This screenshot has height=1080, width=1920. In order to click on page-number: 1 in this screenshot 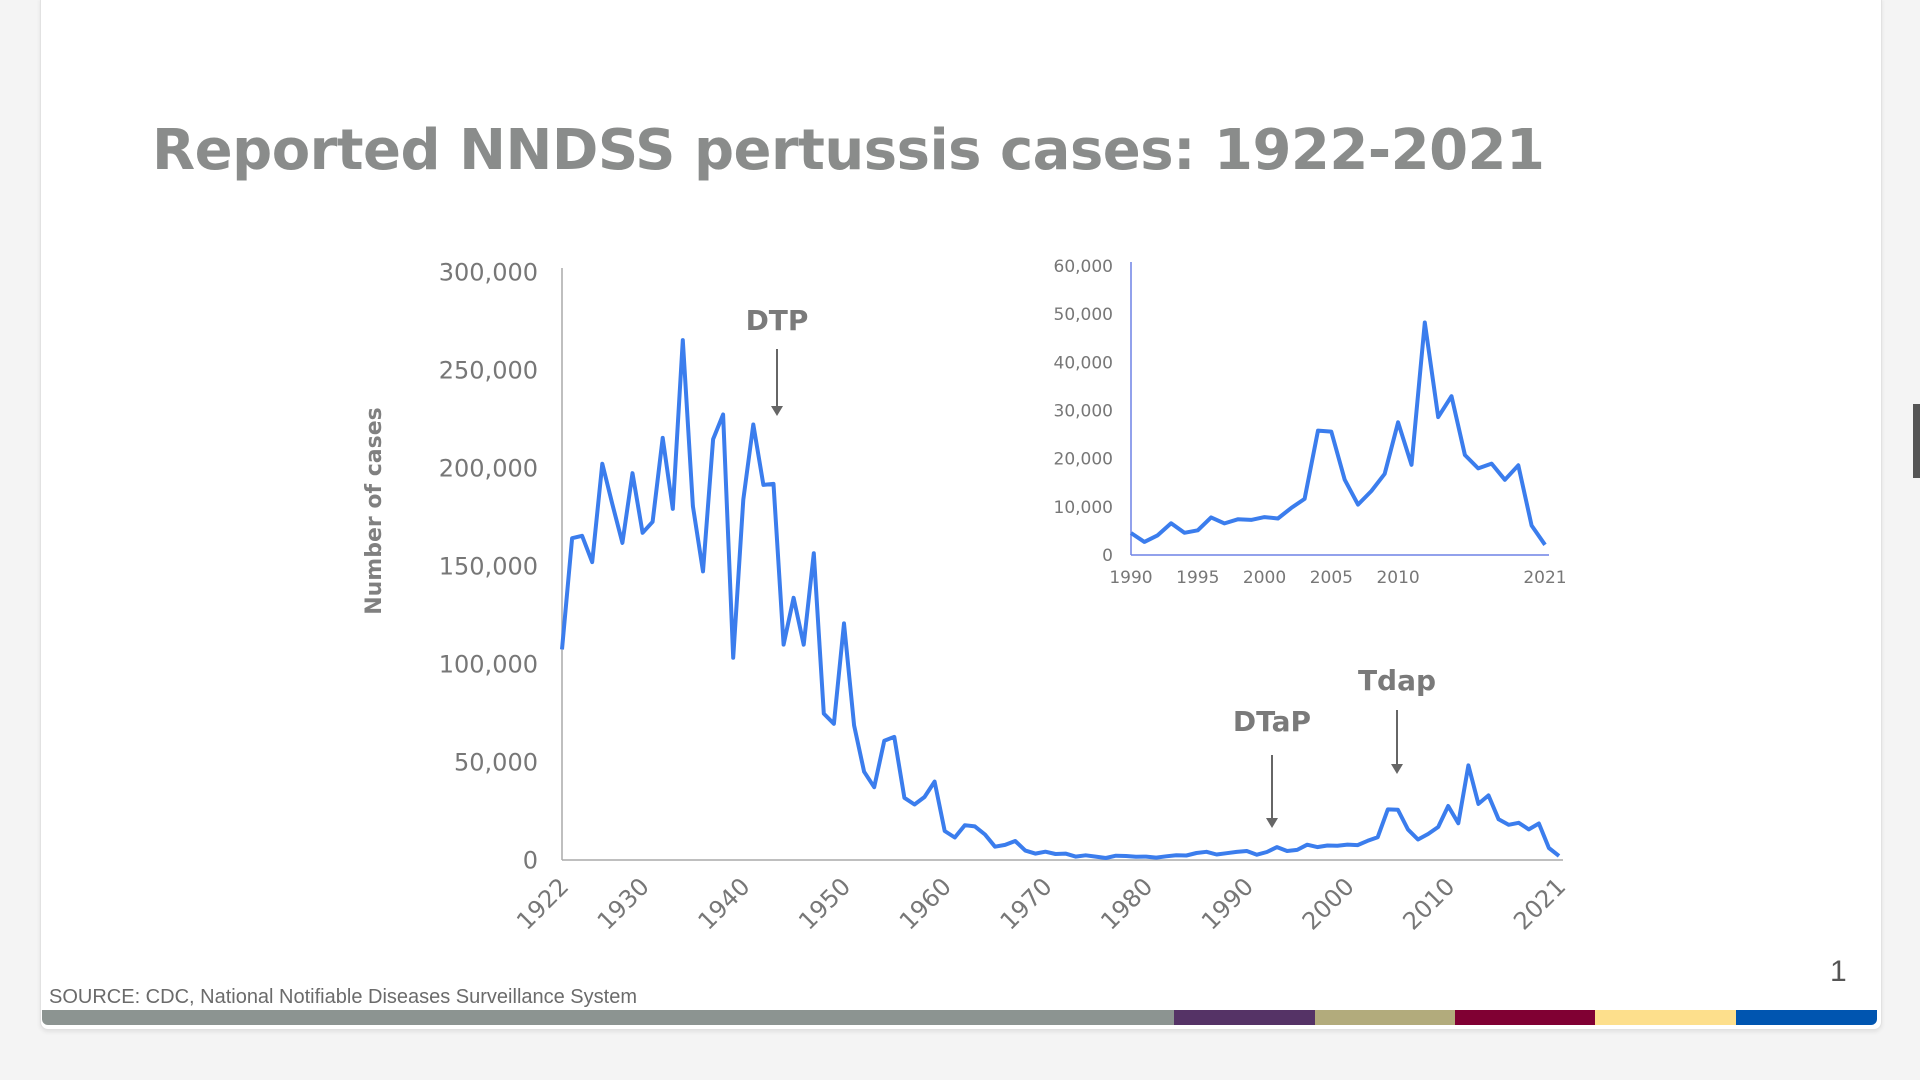, I will do `click(1838, 971)`.